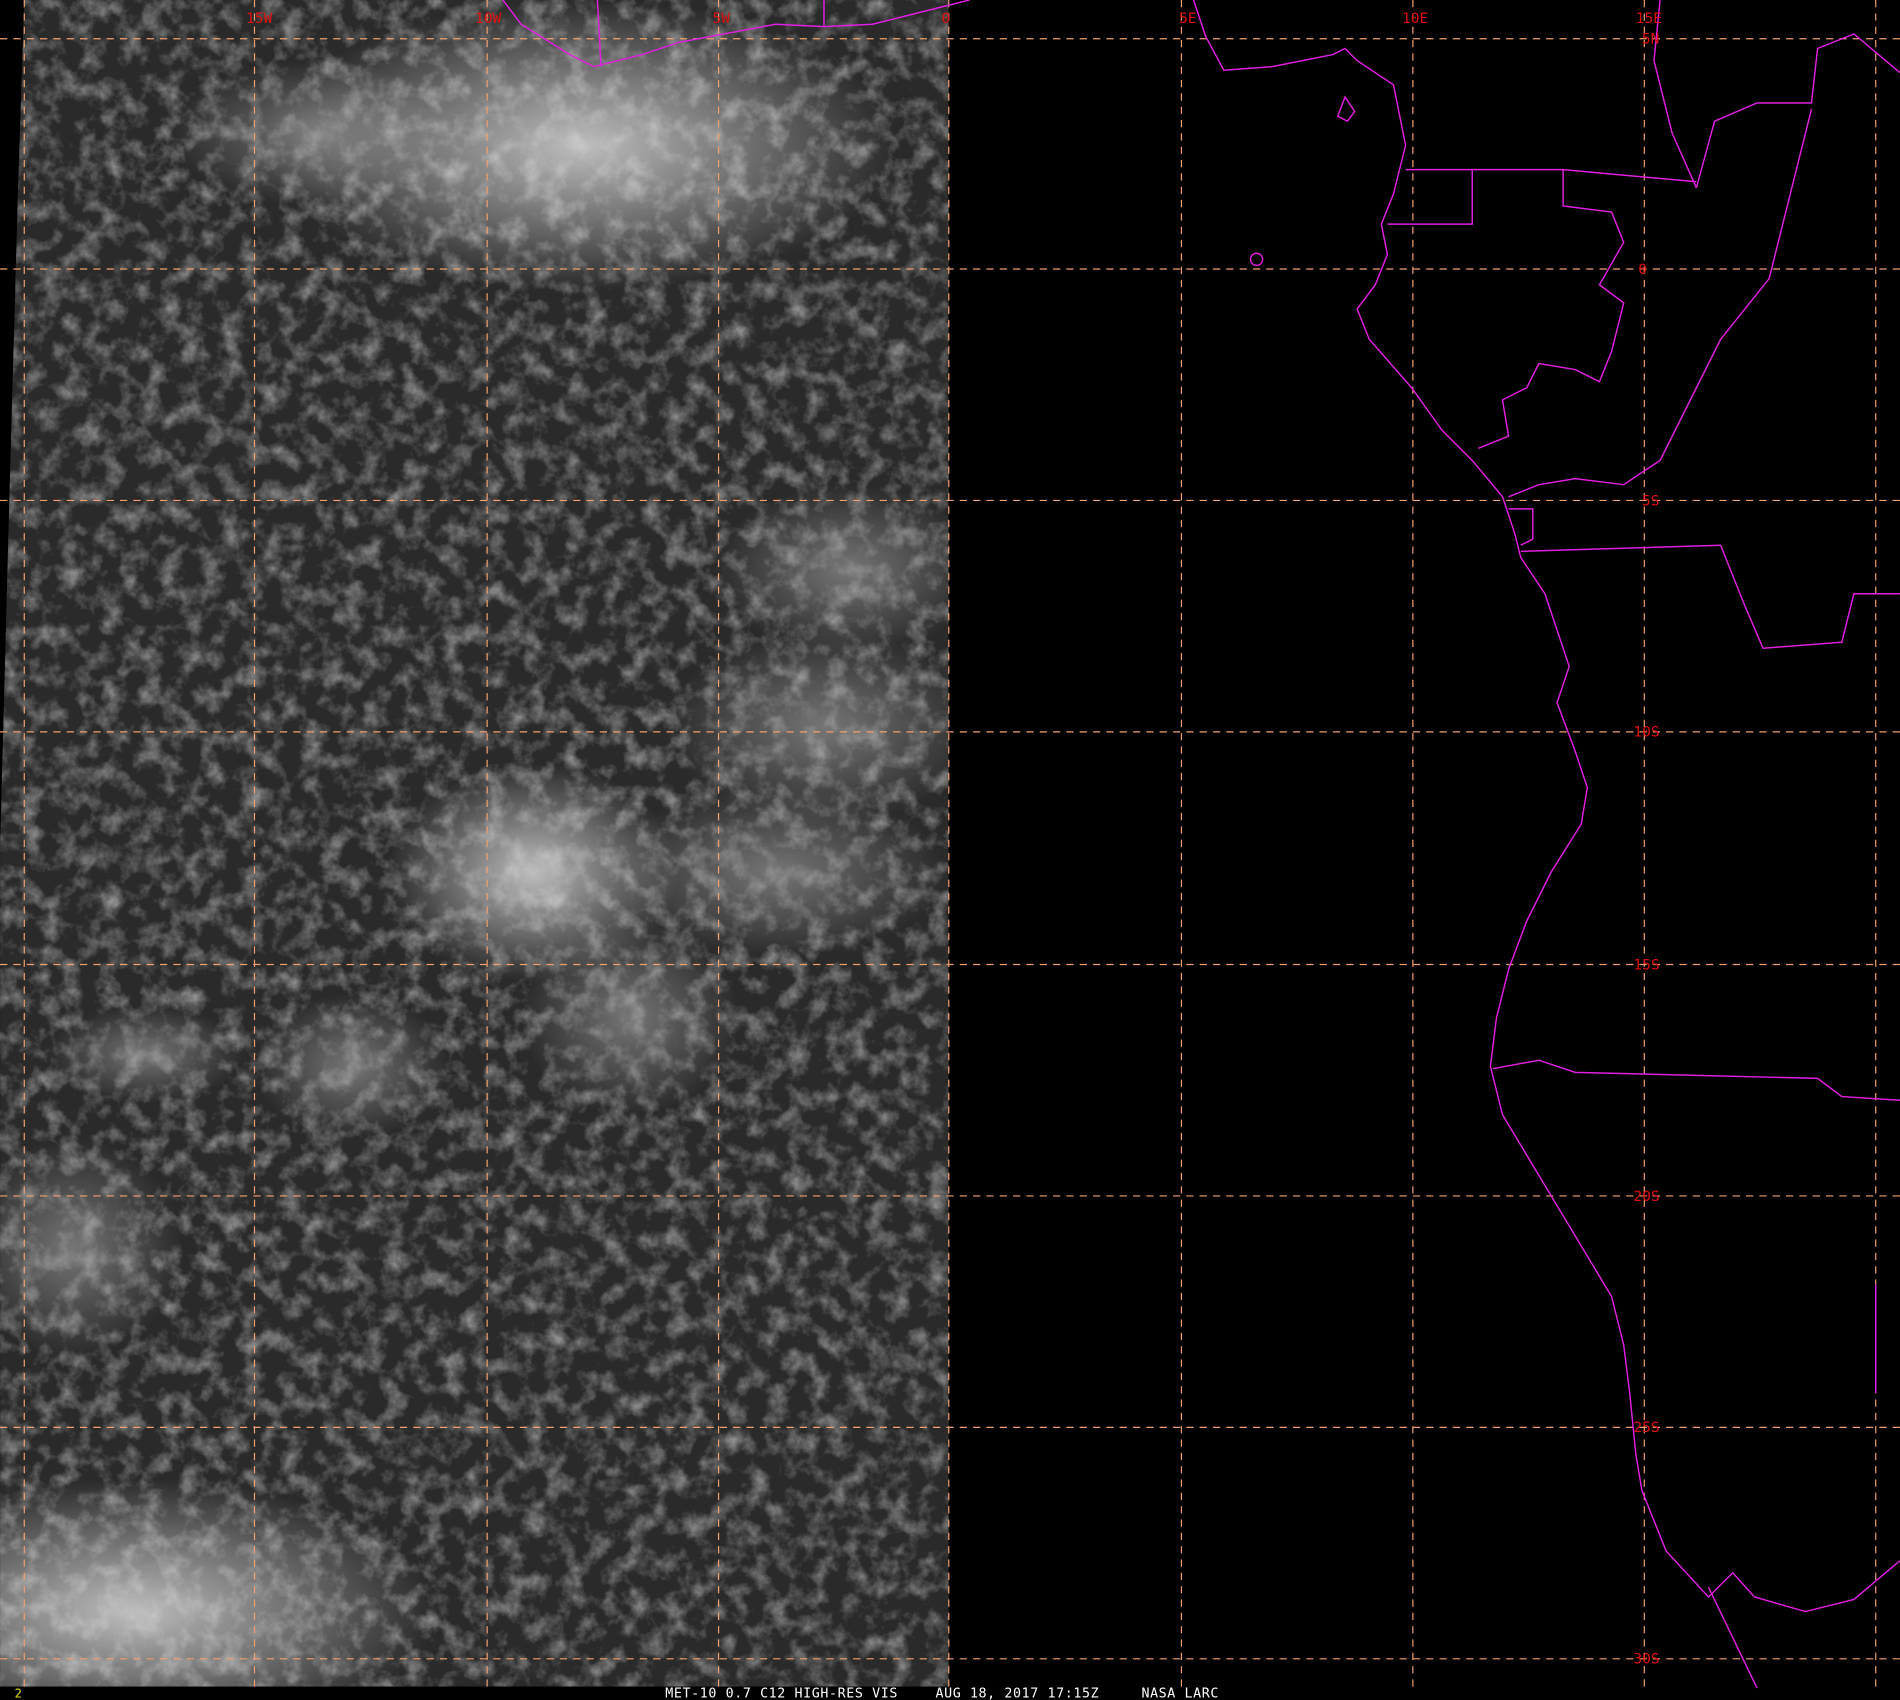 The height and width of the screenshot is (1700, 1900). Describe the element at coordinates (946, 19) in the screenshot. I see `lon-label: 0` at that location.